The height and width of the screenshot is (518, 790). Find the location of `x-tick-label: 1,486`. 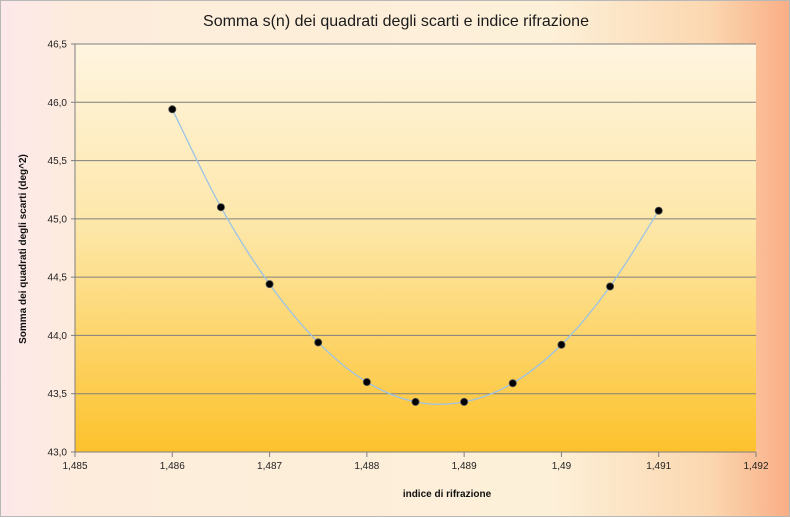

x-tick-label: 1,486 is located at coordinates (172, 466).